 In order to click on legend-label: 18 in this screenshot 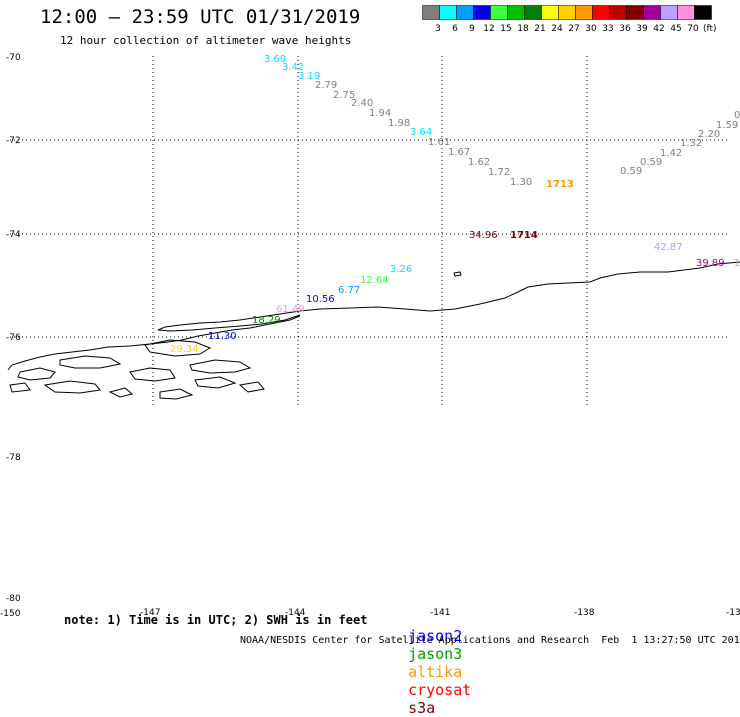, I will do `click(523, 29)`.